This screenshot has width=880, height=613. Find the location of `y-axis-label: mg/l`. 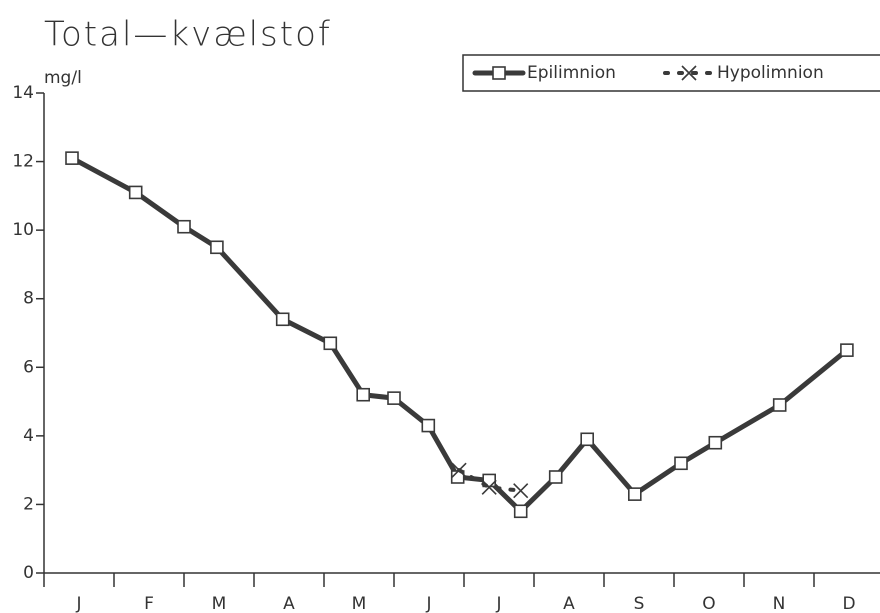

y-axis-label: mg/l is located at coordinates (63, 78).